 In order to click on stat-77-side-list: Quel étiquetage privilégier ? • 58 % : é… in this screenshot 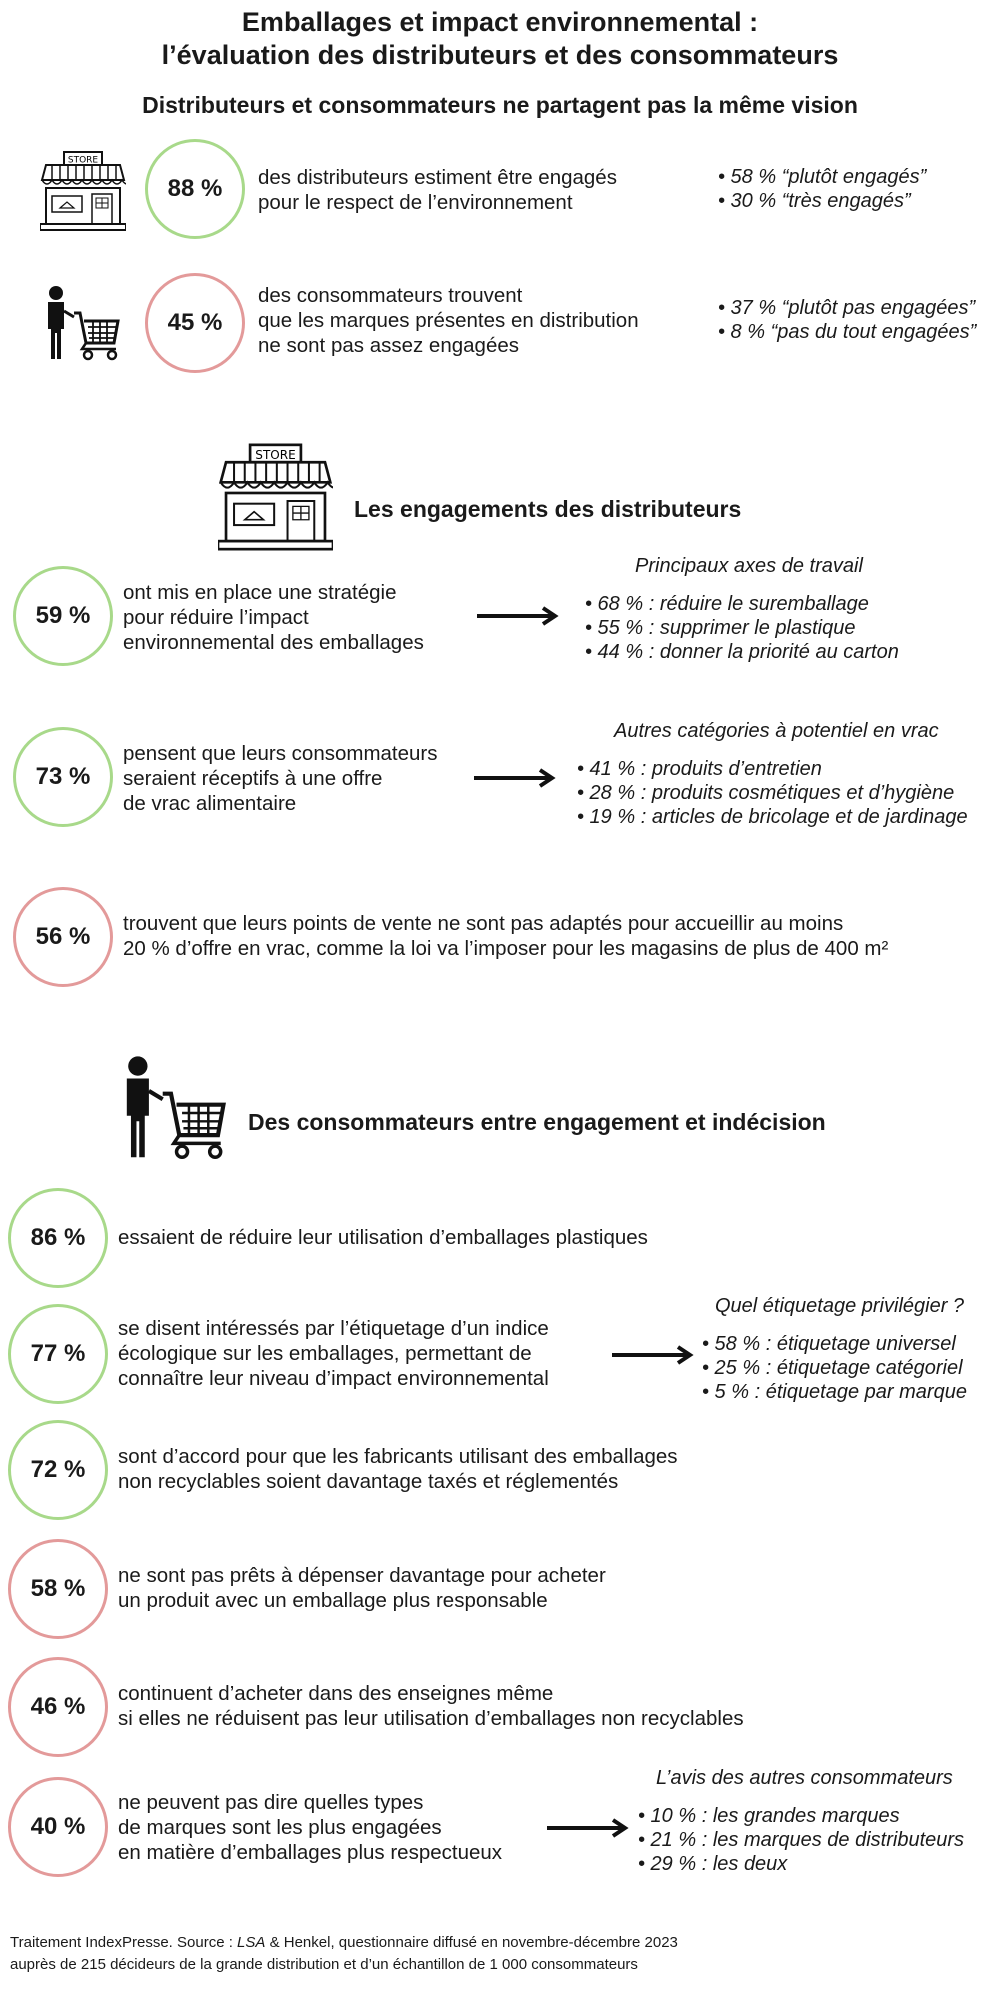, I will do `click(849, 1349)`.